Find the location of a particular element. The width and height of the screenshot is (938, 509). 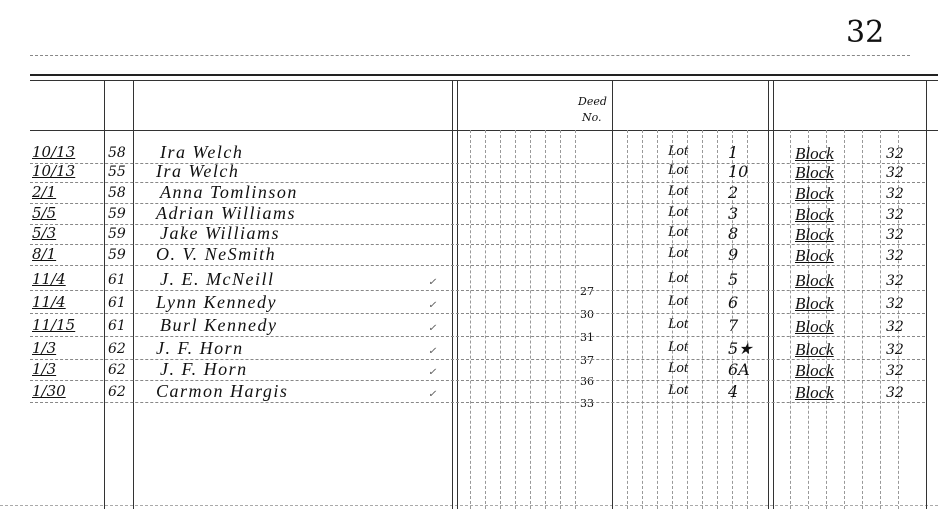

name-cell: J. E. McNeill is located at coordinates (217, 279).